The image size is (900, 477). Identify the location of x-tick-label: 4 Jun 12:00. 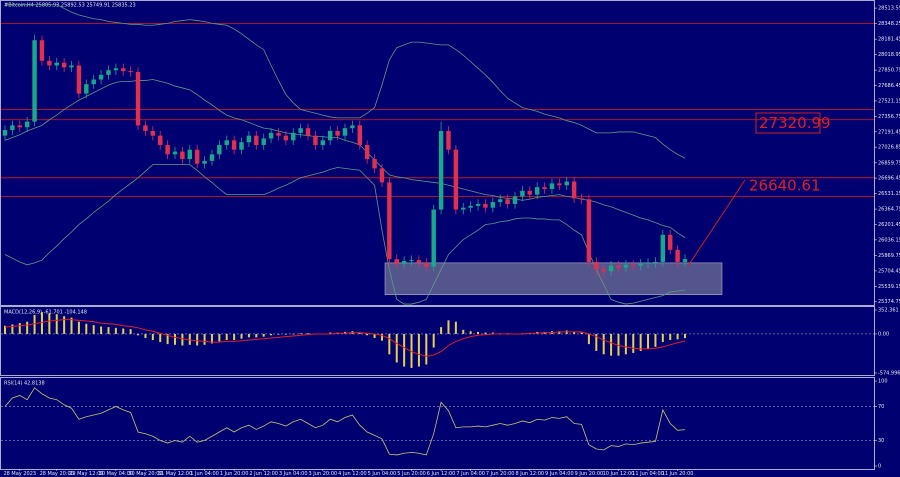
(352, 474).